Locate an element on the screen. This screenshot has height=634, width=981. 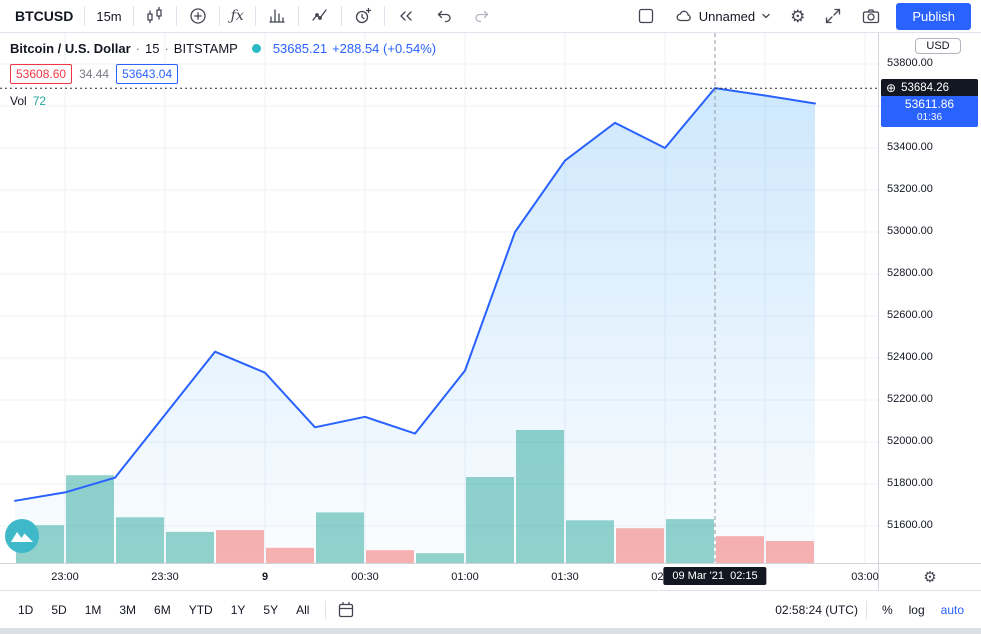
price-tick-label: 53200.00 is located at coordinates (910, 189).